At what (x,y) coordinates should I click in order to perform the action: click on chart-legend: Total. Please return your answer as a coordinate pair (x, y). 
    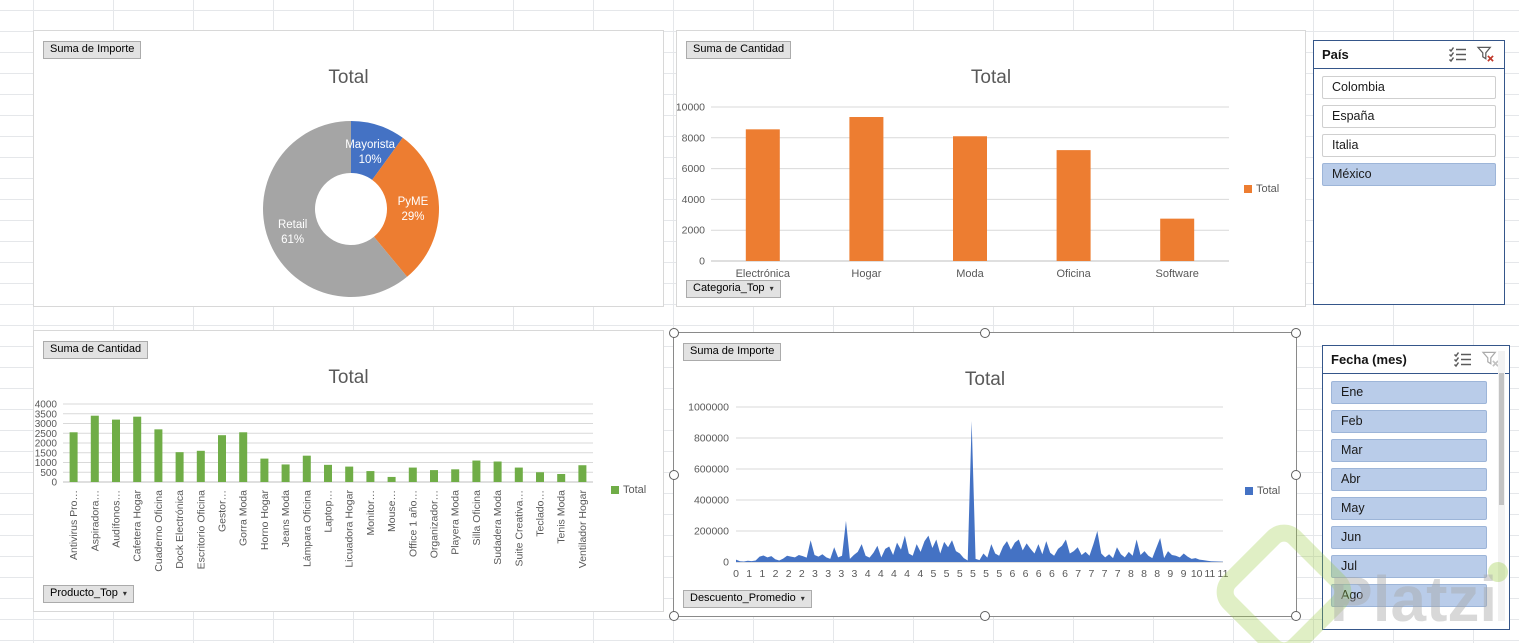
    Looking at the image, I should click on (628, 490).